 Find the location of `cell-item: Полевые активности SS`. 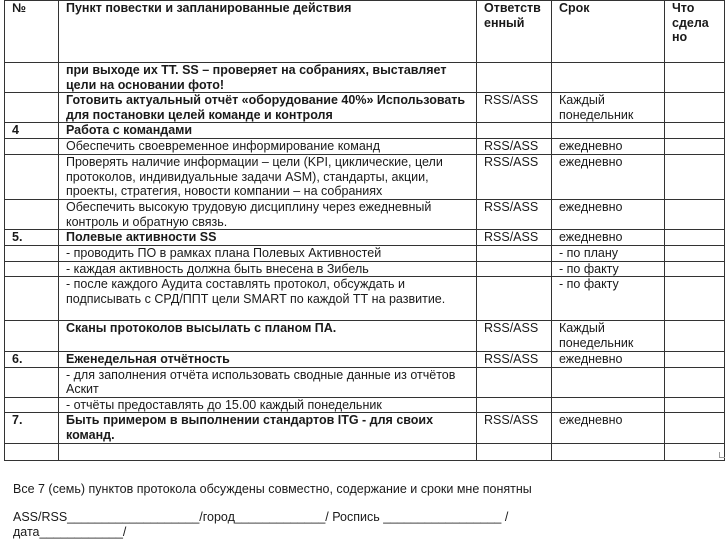

cell-item: Полевые активности SS is located at coordinates (267, 237).